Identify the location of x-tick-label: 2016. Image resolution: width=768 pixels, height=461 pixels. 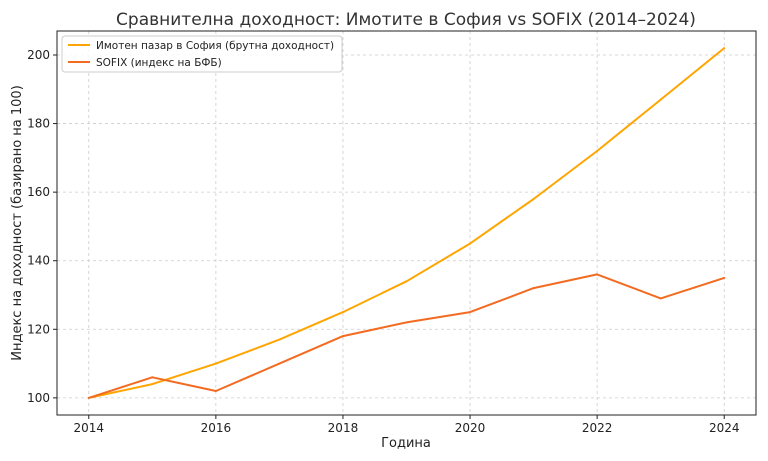
(216, 428).